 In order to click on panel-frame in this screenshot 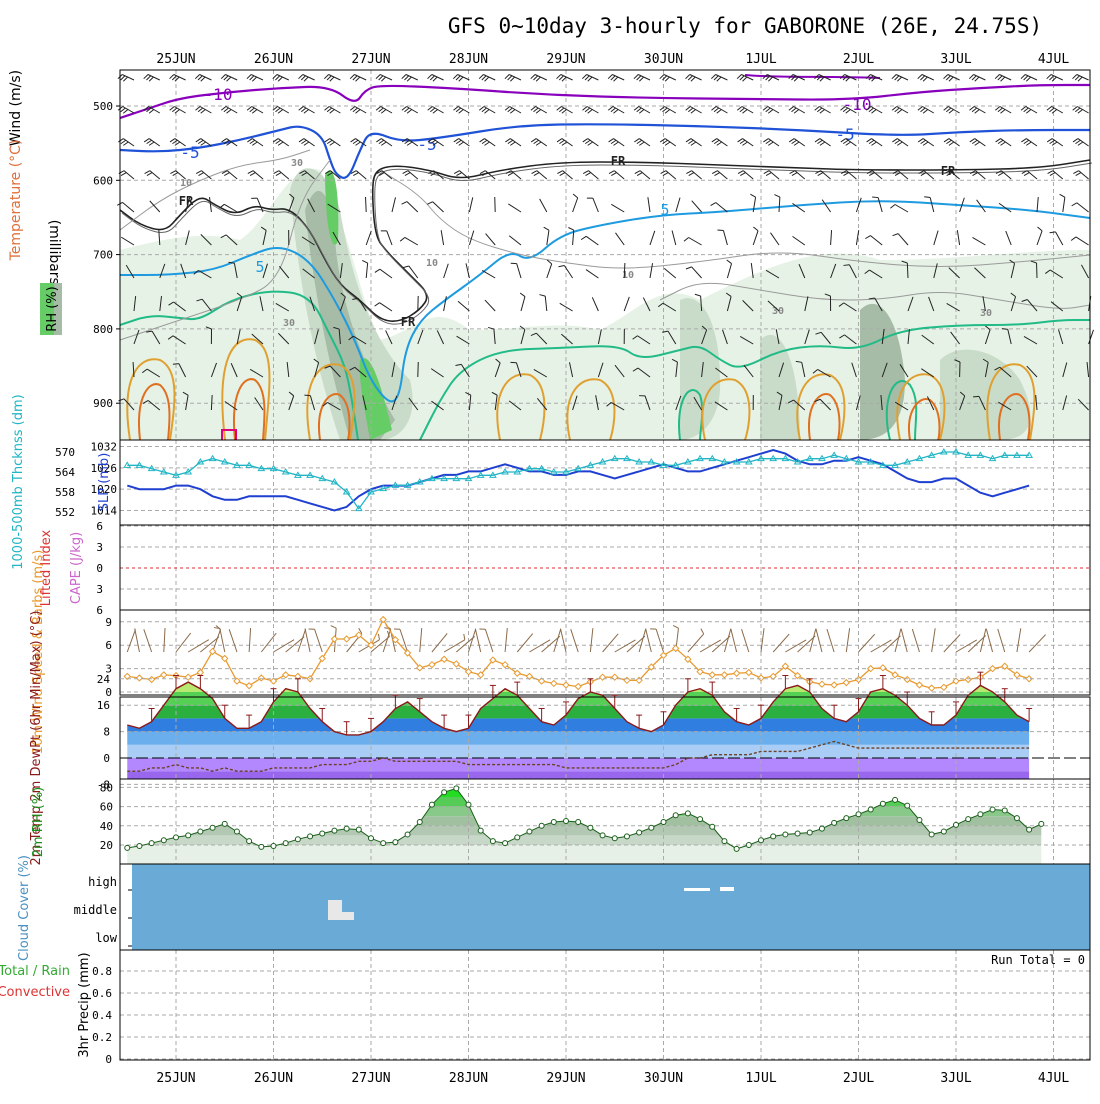, I will do `click(605, 1005)`.